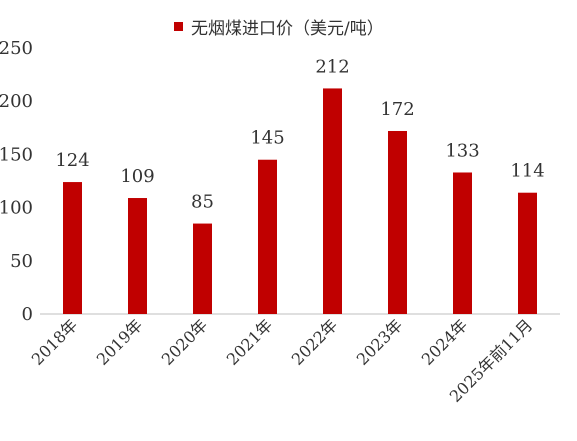  What do you see at coordinates (16, 181) in the screenshot?
I see `y-axis: 0 50 100 150 200 250` at bounding box center [16, 181].